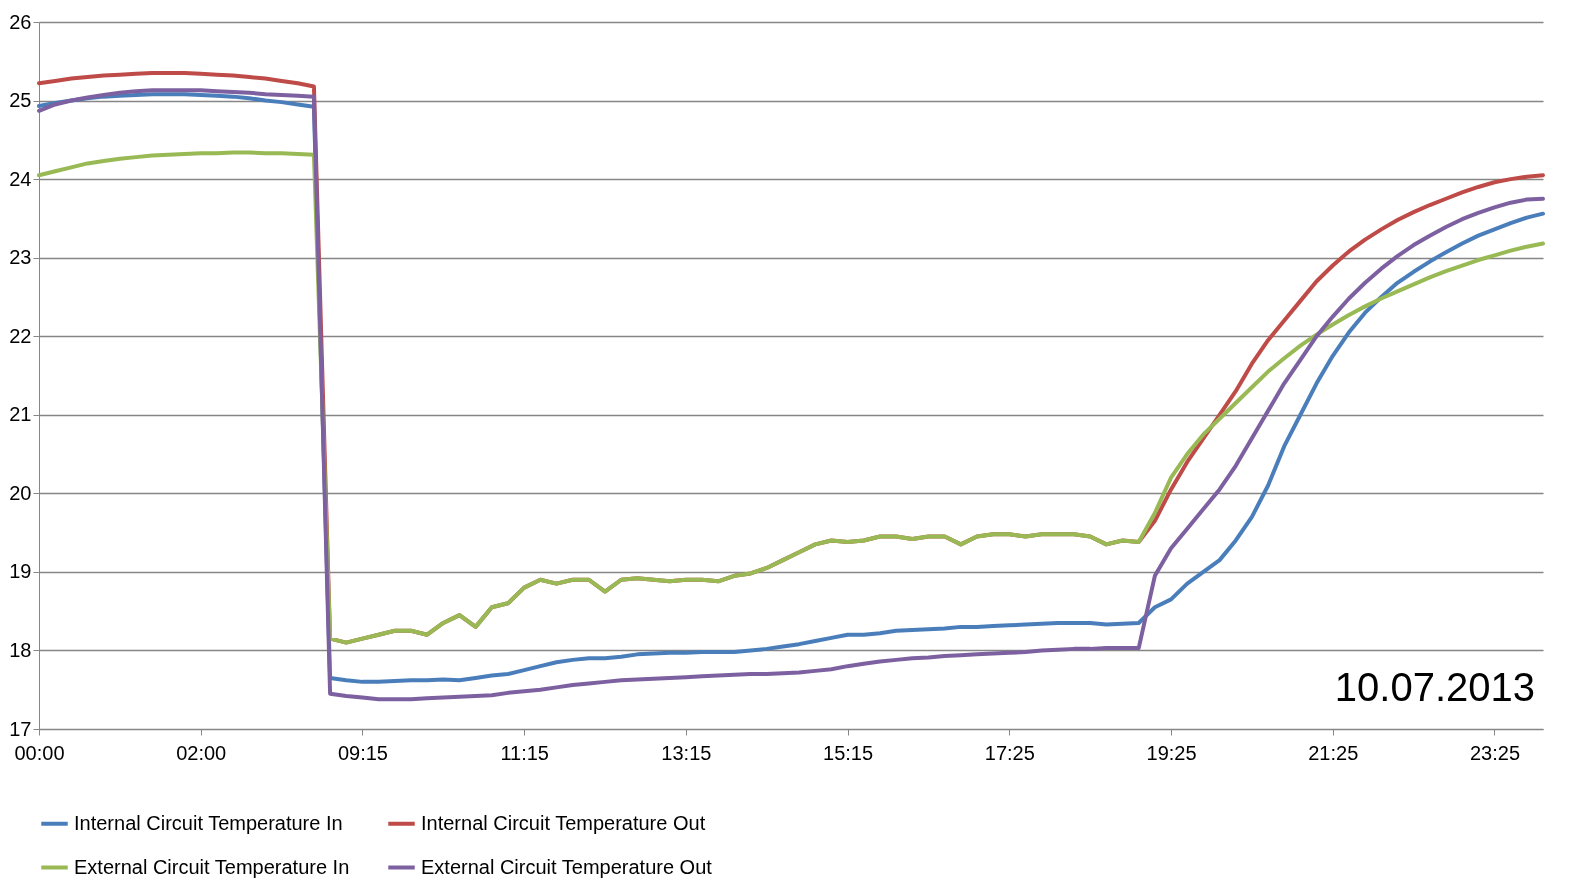 The width and height of the screenshot is (1585, 895). Describe the element at coordinates (362, 752) in the screenshot. I see `x-tick-label: 09:15` at that location.